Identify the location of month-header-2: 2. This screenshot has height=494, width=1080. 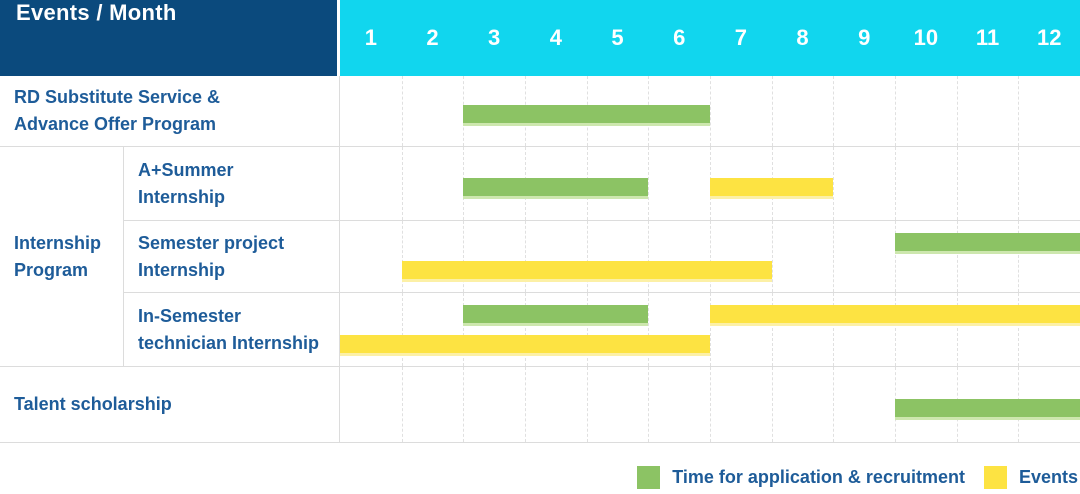
(432, 37).